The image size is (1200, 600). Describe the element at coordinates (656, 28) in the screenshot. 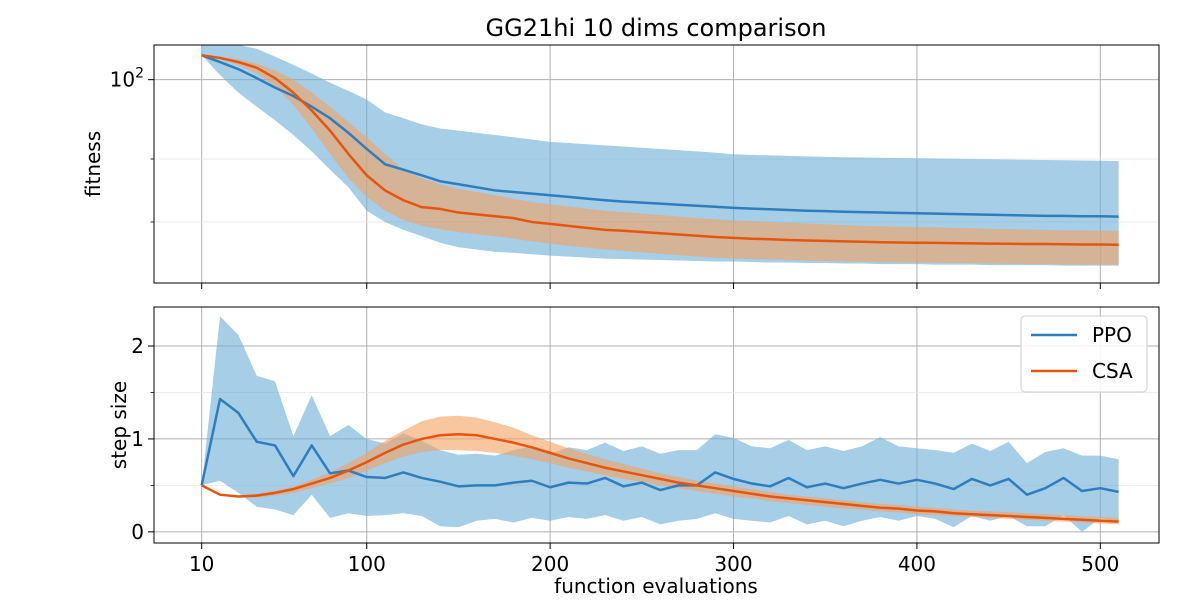

I see `chart-title: GG21hi 10 dims comparison` at that location.